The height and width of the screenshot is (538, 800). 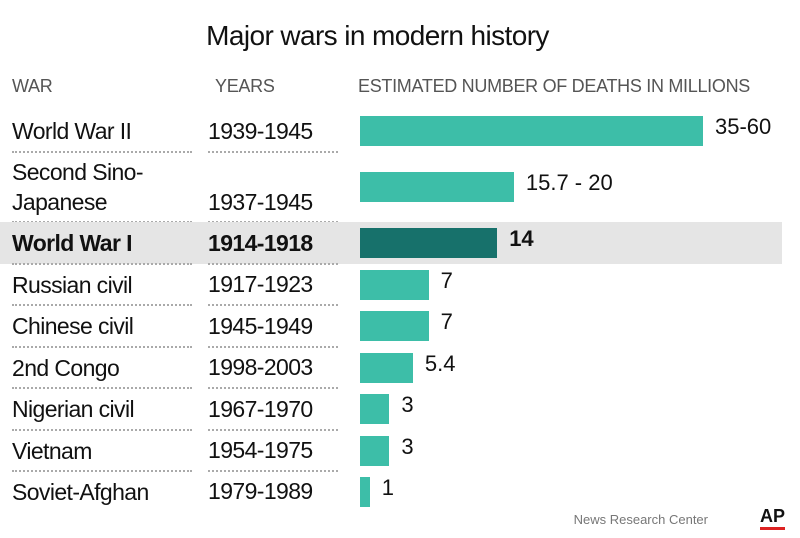 What do you see at coordinates (260, 491) in the screenshot?
I see `year-label: 1979-1989` at bounding box center [260, 491].